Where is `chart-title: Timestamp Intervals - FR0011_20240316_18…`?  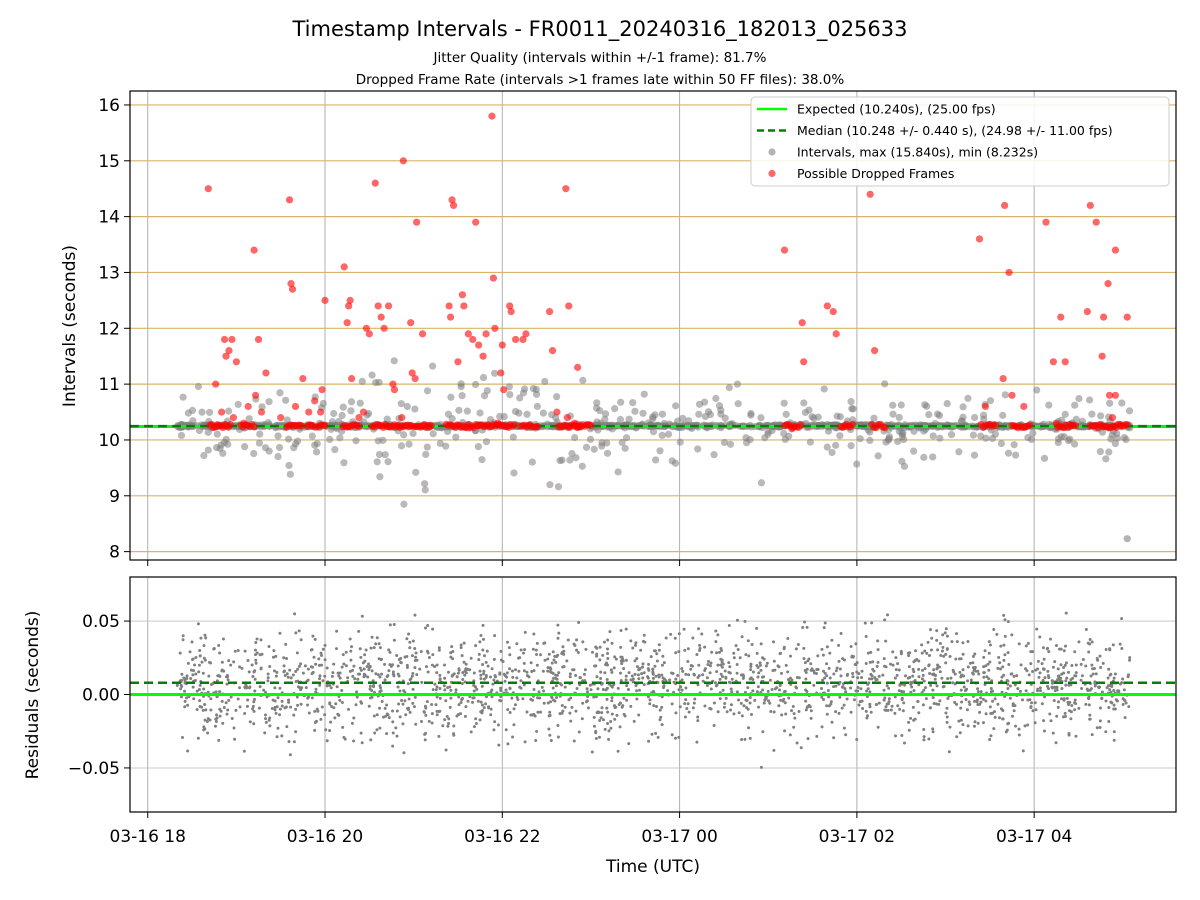
chart-title: Timestamp Intervals - FR0011_20240316_18… is located at coordinates (599, 29).